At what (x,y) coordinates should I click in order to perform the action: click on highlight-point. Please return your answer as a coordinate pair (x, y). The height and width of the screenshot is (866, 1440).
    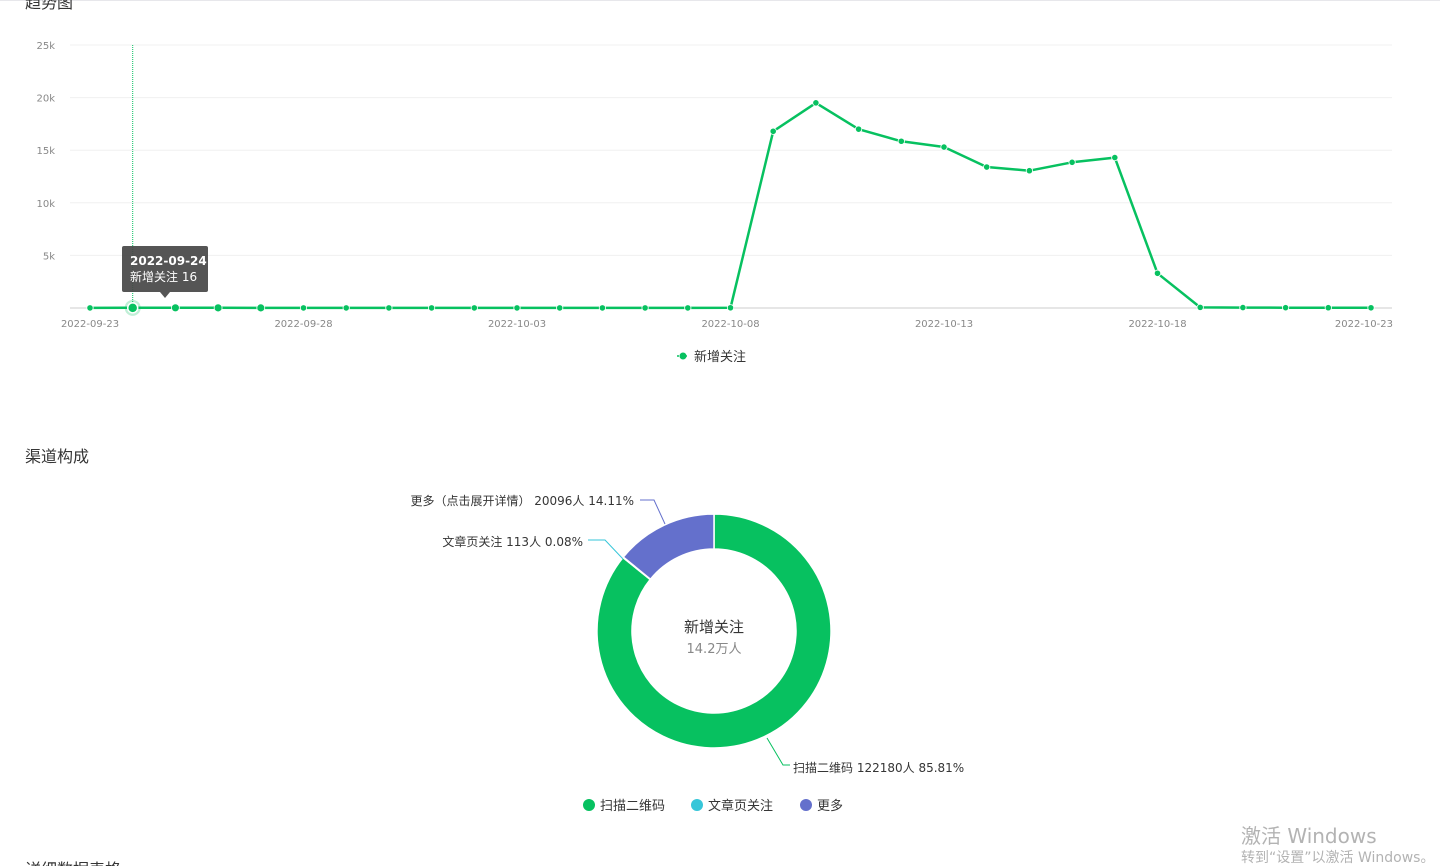
    Looking at the image, I should click on (132, 308).